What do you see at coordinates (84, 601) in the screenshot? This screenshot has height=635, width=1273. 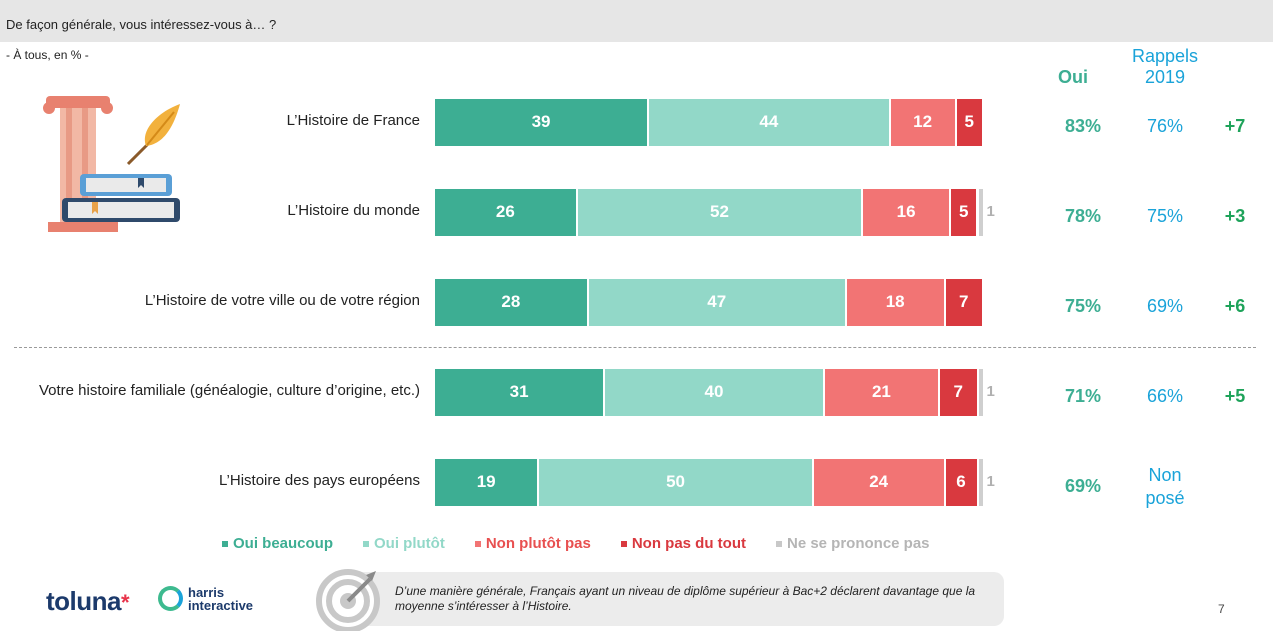 I see `toluna-logo-text: toluna` at bounding box center [84, 601].